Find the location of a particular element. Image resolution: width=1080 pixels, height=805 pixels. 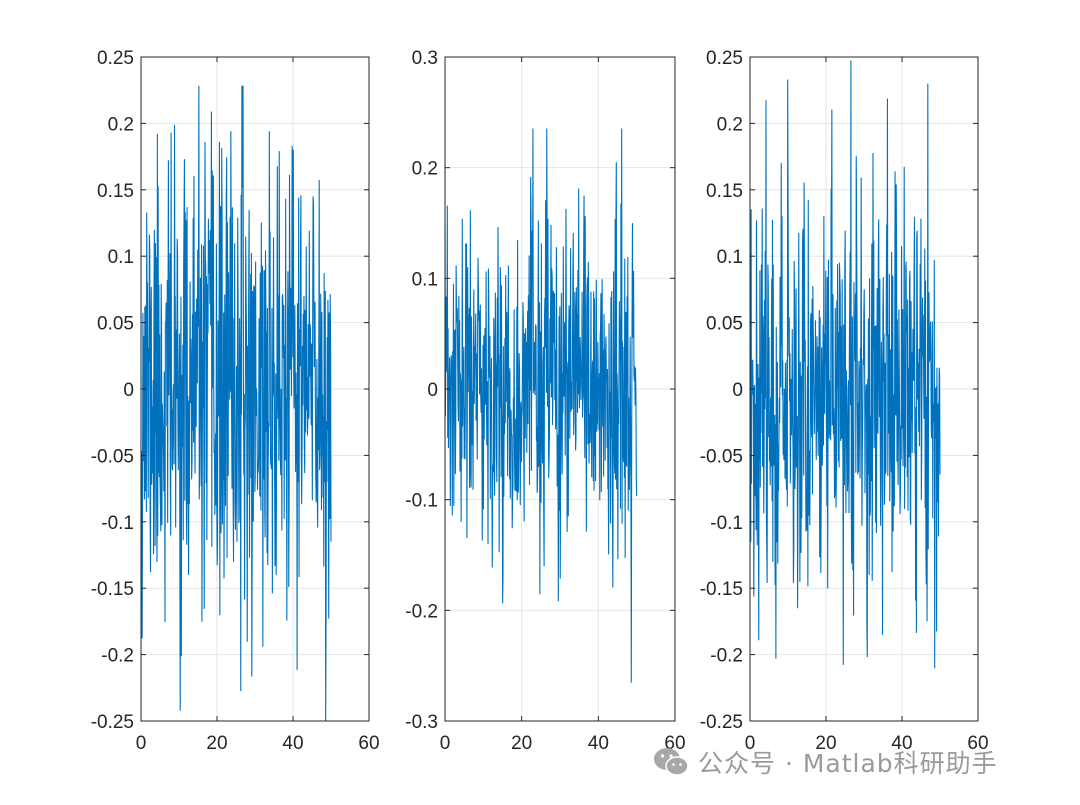

watermark: 公众号 · Matlab科研助手 is located at coordinates (825, 762).